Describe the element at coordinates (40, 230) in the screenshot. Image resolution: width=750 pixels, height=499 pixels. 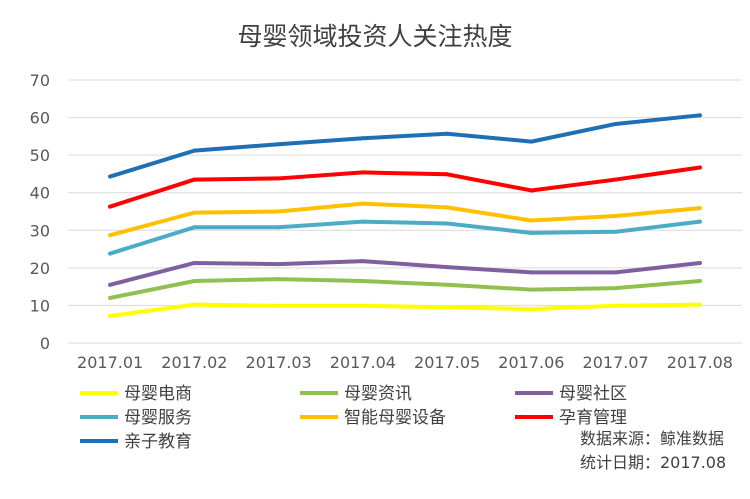
I see `y-tick-label: 30` at that location.